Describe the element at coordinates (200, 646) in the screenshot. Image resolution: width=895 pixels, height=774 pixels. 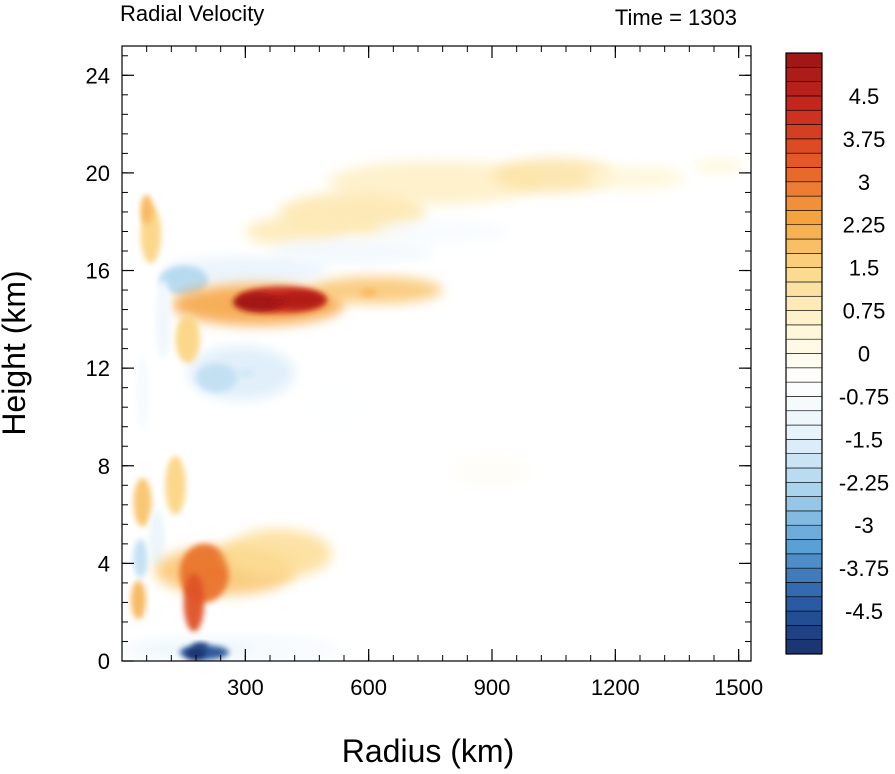
I see `feature-low-level-inflow` at that location.